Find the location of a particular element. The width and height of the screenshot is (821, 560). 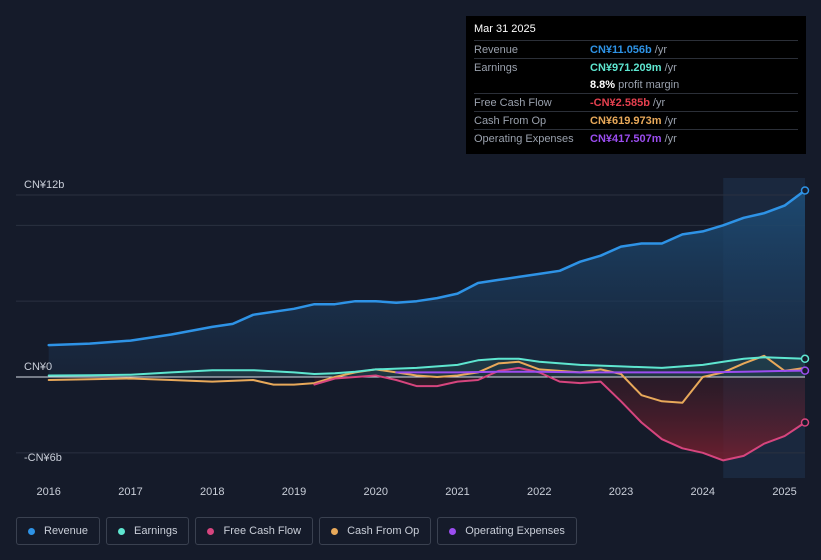

series-line-fcf is located at coordinates (559, 414).